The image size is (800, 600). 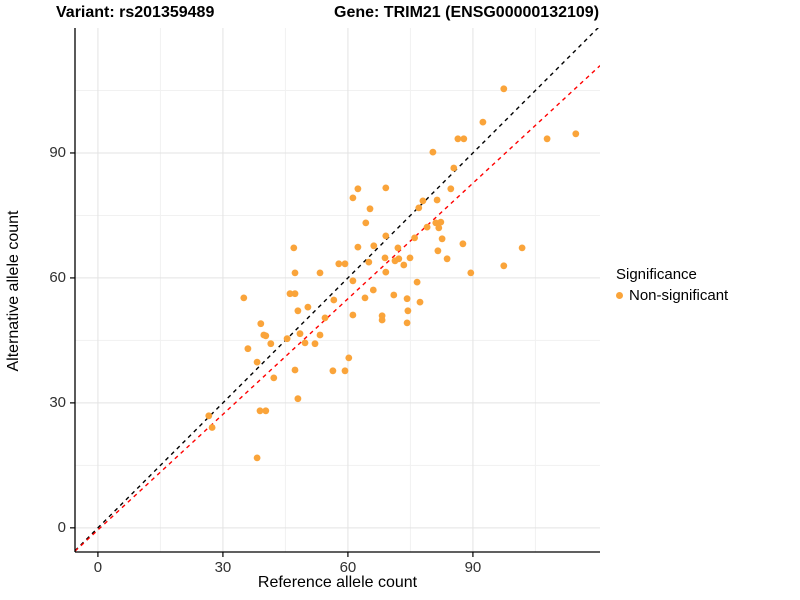 What do you see at coordinates (679, 295) in the screenshot?
I see `legend-item-label: Non-significant` at bounding box center [679, 295].